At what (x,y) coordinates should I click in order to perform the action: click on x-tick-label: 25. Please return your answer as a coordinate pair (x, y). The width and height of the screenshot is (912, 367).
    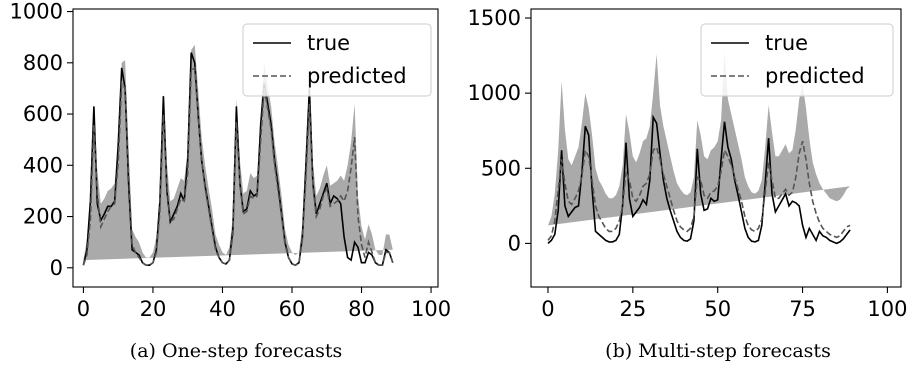
    Looking at the image, I should click on (632, 309).